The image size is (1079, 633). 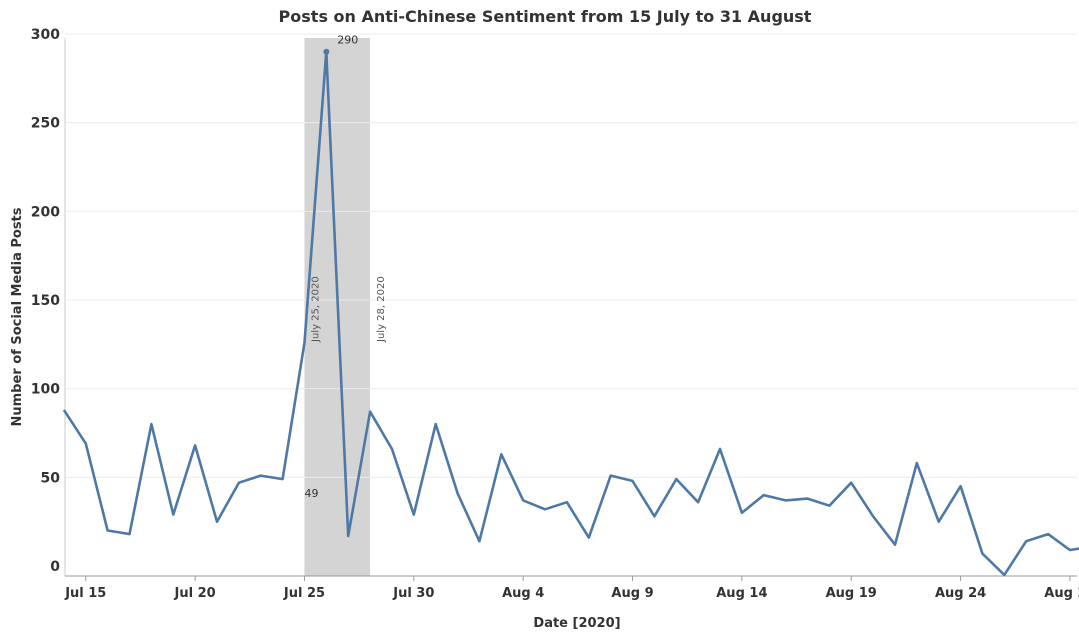 What do you see at coordinates (413, 593) in the screenshot?
I see `x-tick-label: Jul 30` at bounding box center [413, 593].